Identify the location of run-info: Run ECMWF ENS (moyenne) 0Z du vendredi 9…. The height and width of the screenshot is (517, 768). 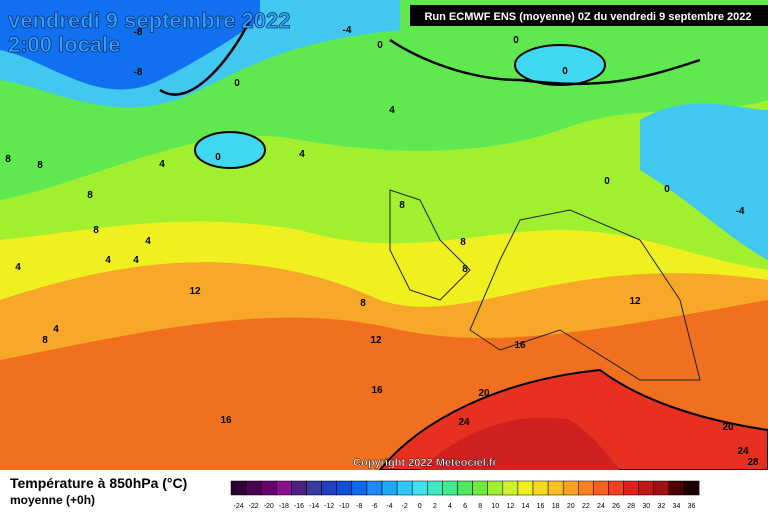
(587, 17).